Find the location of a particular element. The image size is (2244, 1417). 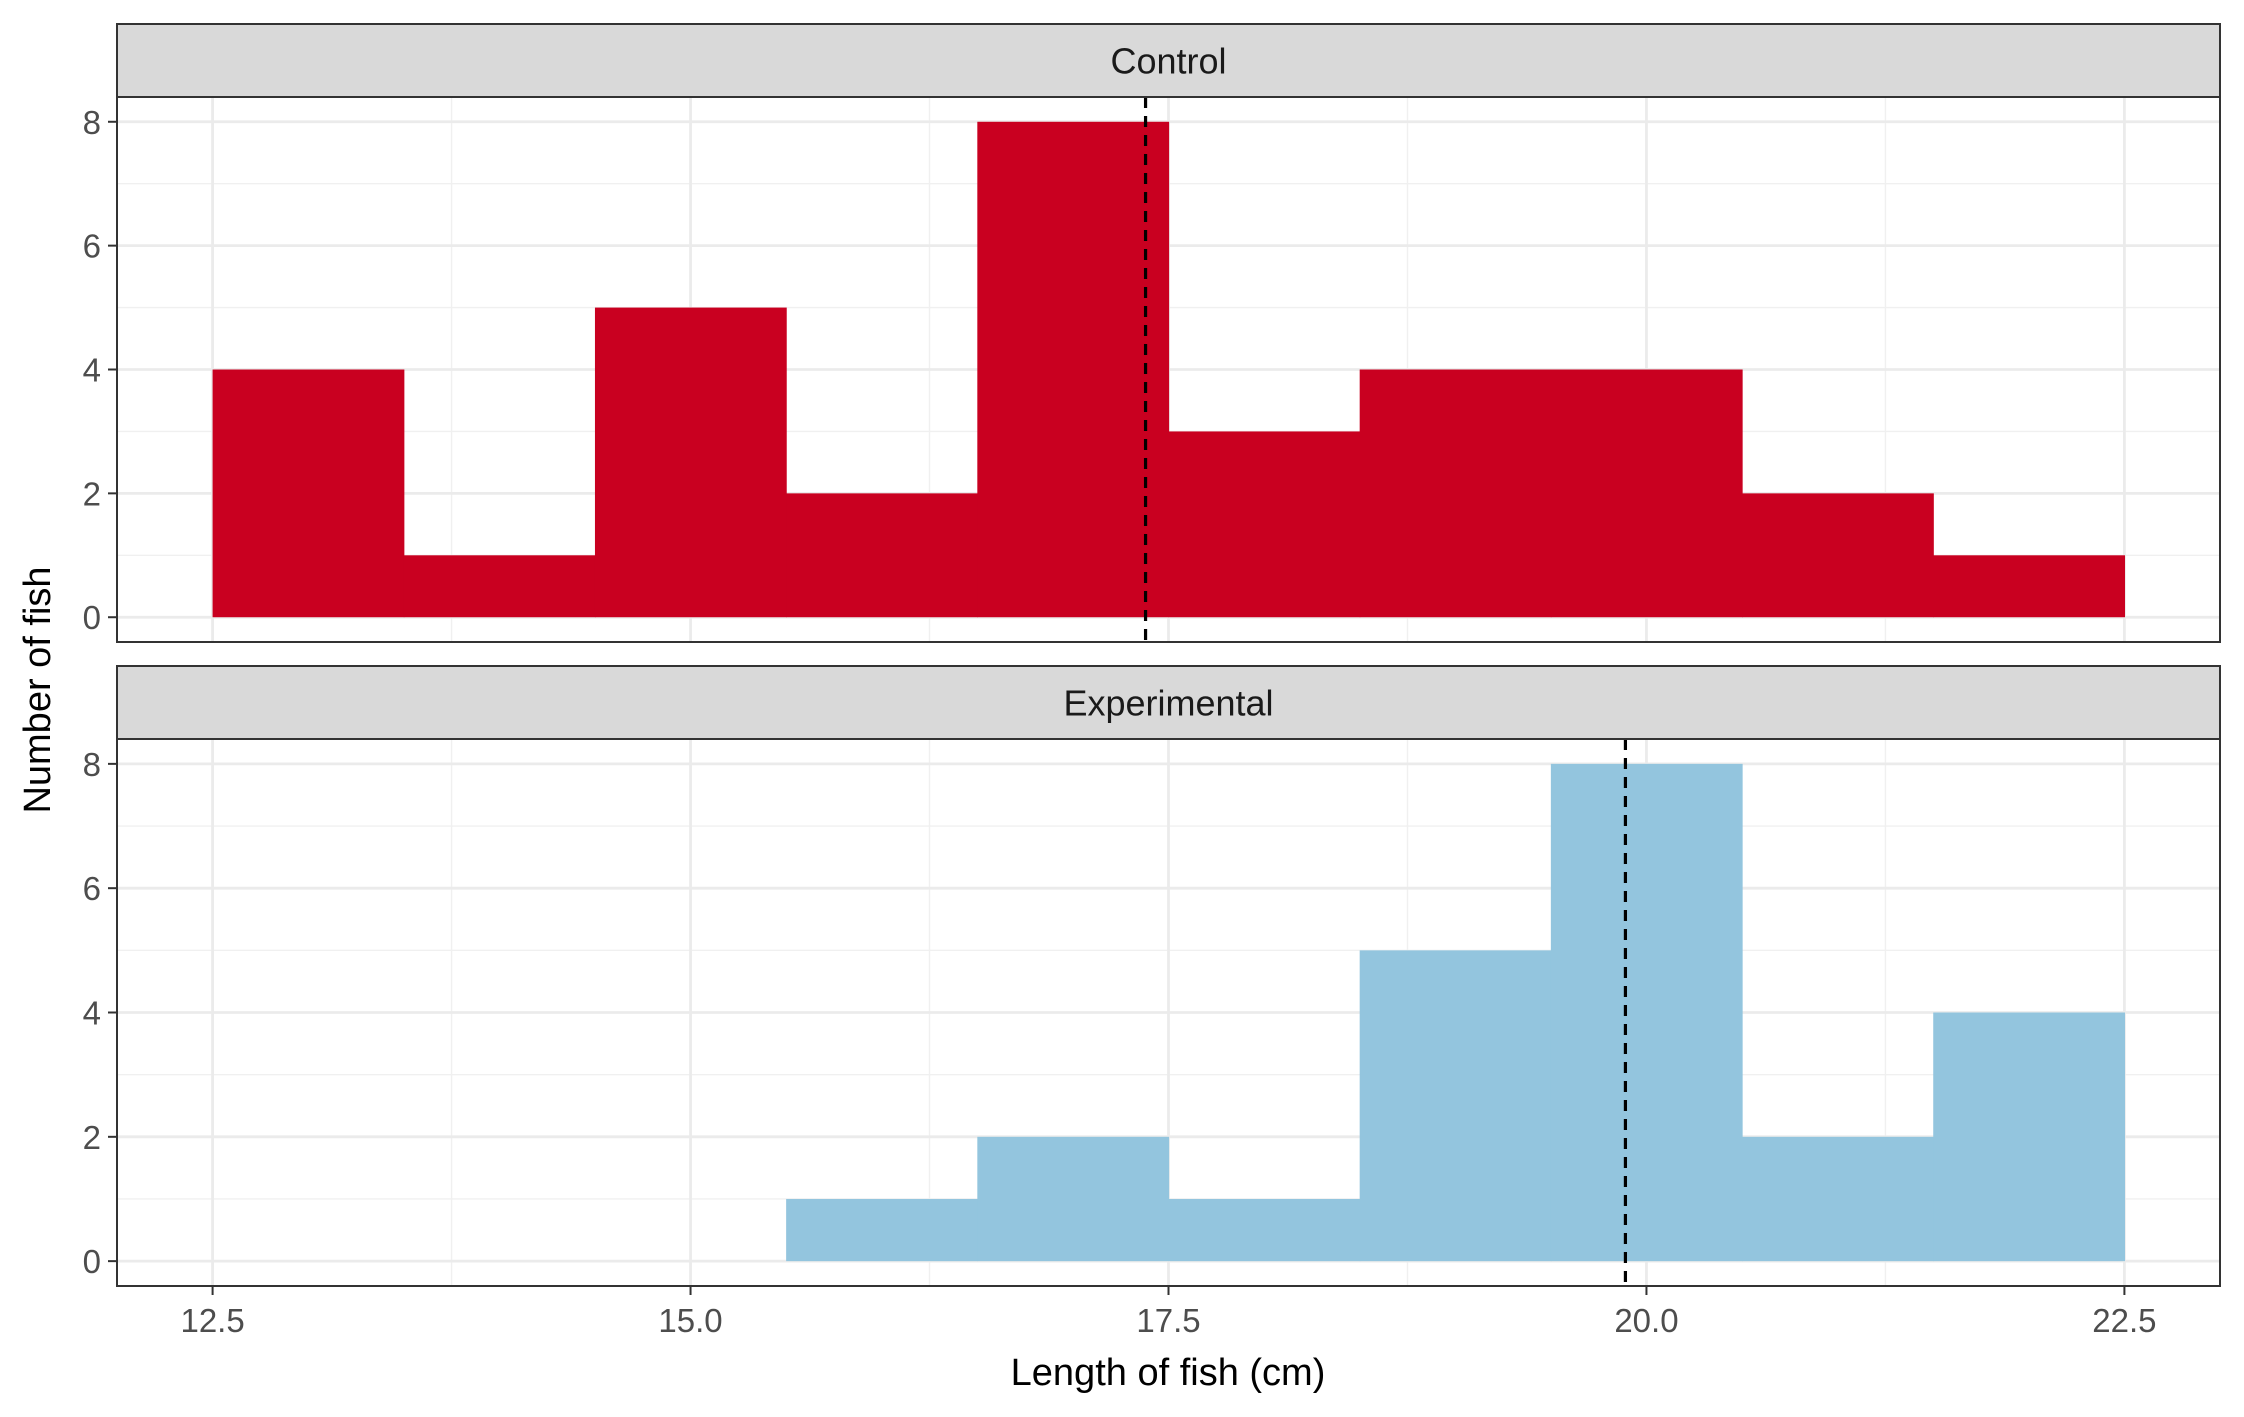

x-tick-label: 15.0 is located at coordinates (690, 1320).